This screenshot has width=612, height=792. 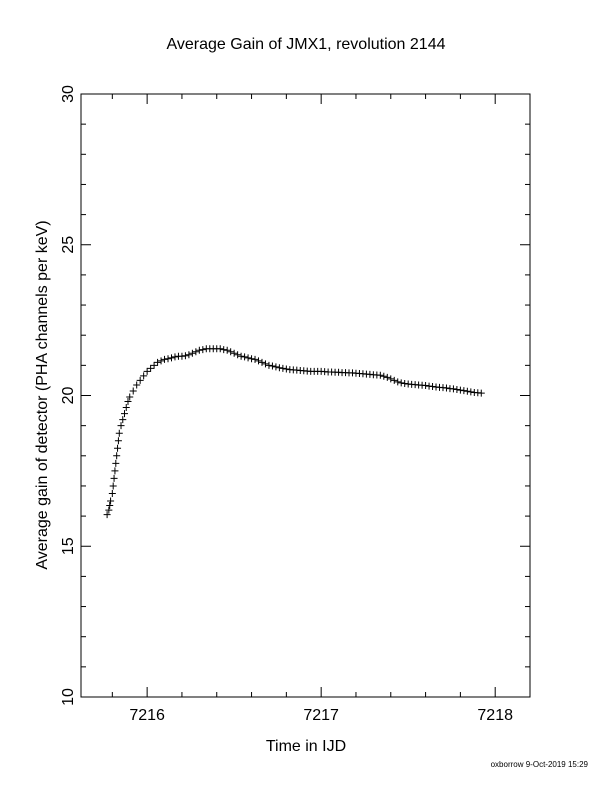 What do you see at coordinates (68, 546) in the screenshot?
I see `y-tick-label: 15` at bounding box center [68, 546].